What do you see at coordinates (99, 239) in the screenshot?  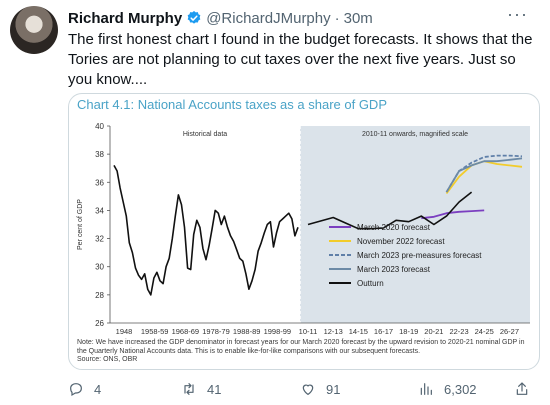 I see `y-tick-label: 32` at bounding box center [99, 239].